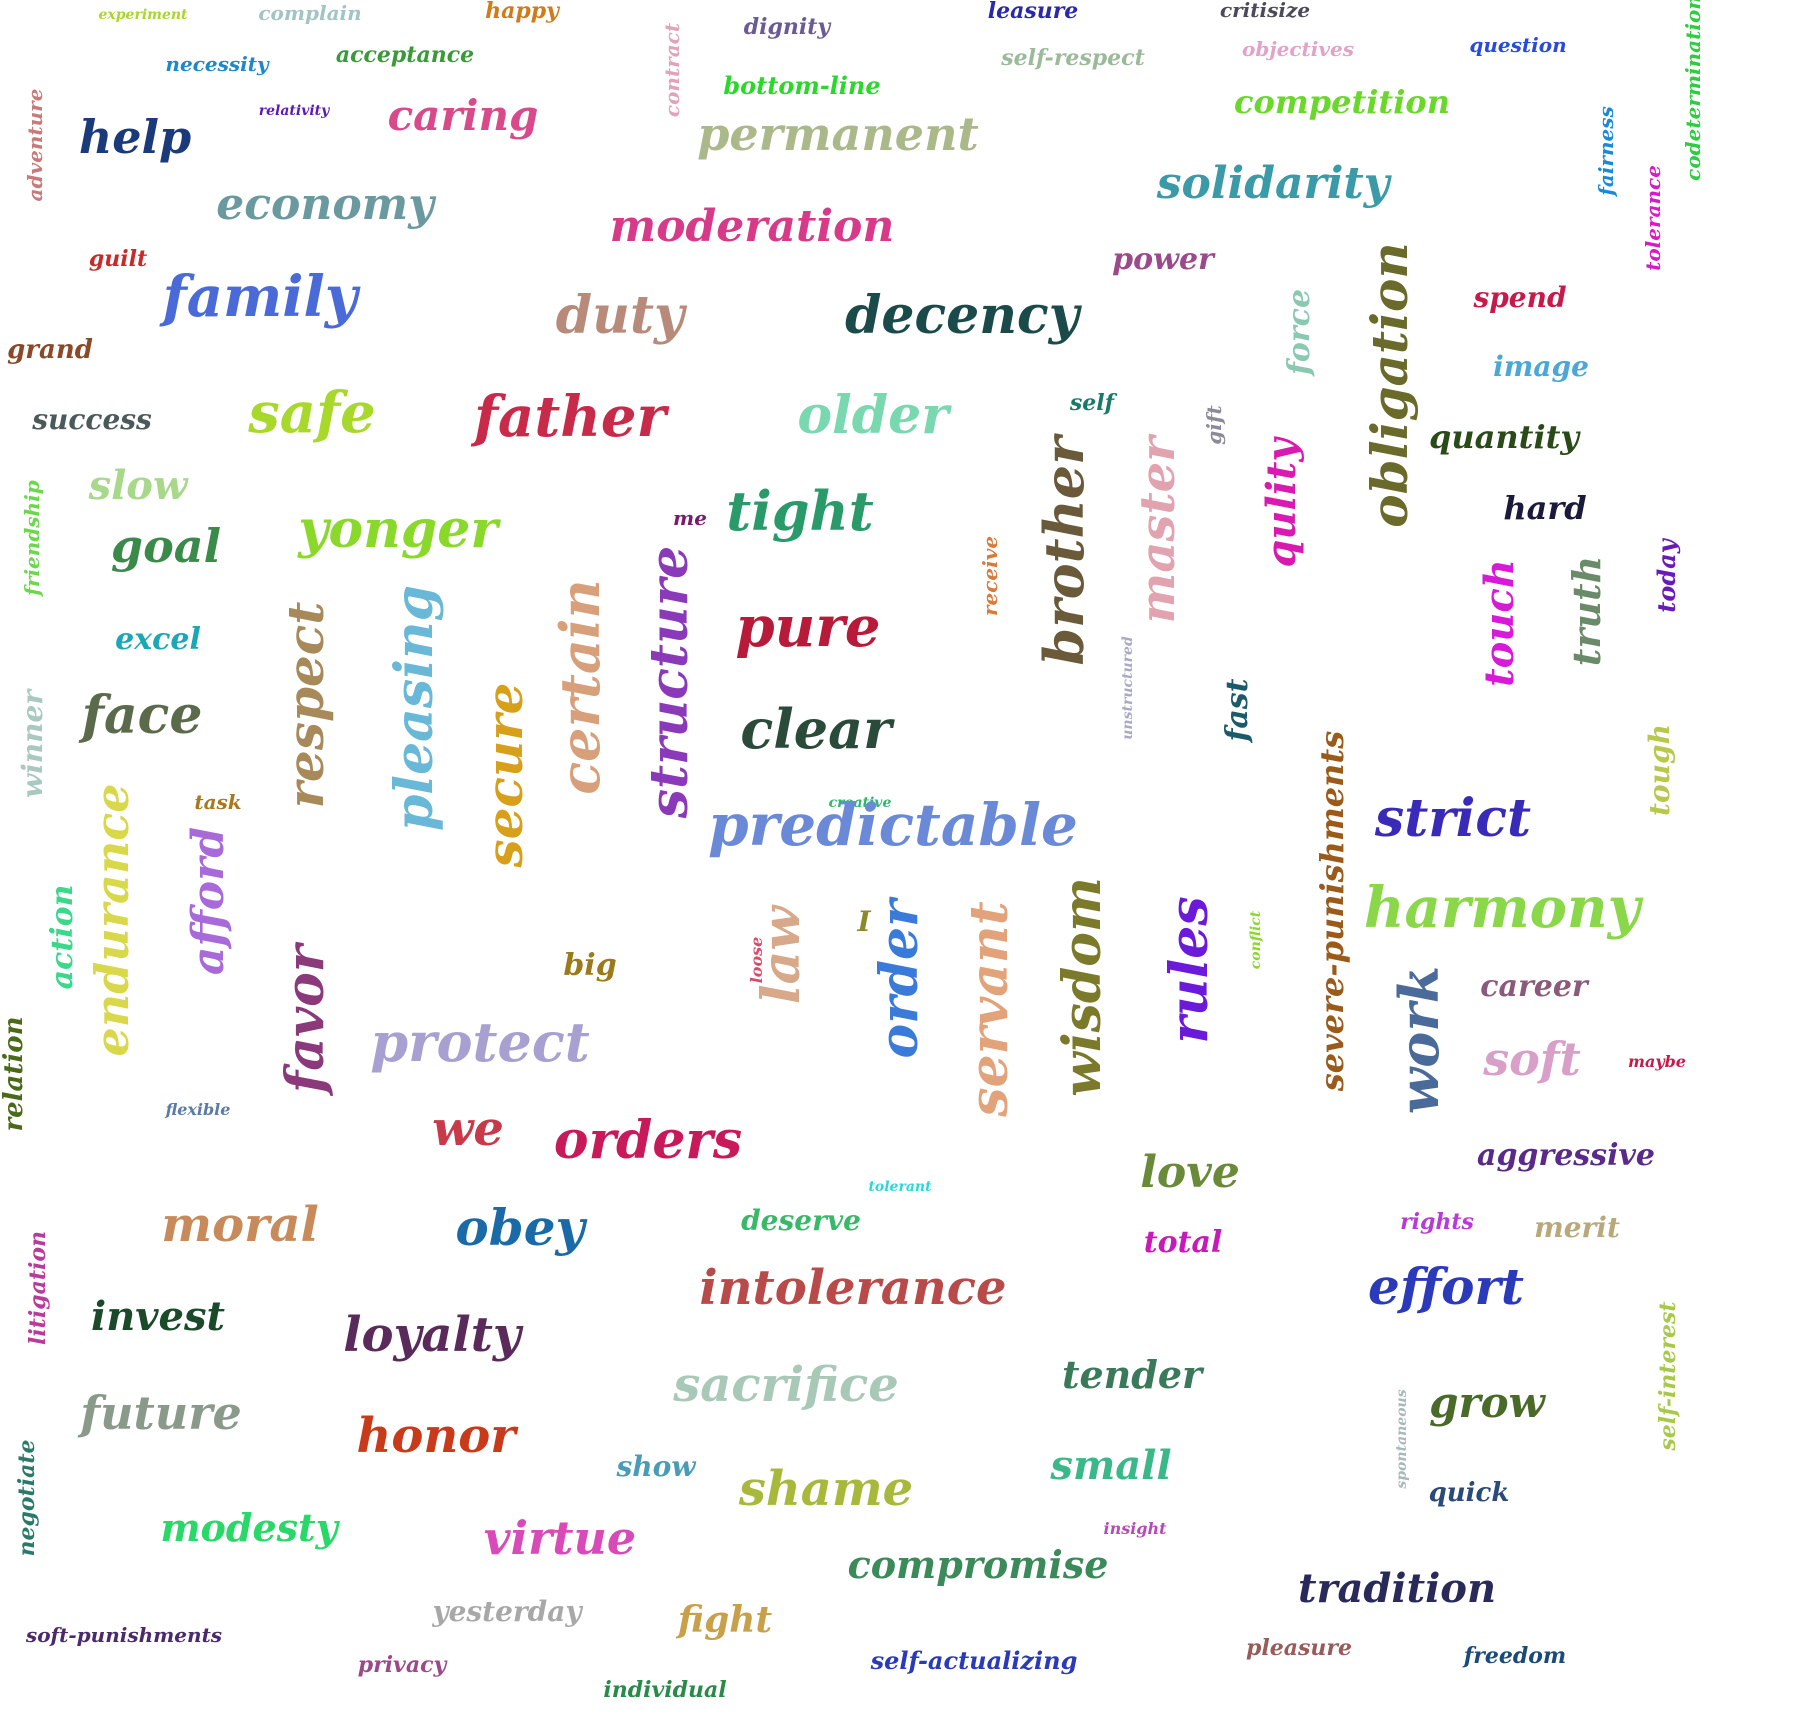 This screenshot has width=1799, height=1711. Describe the element at coordinates (414, 708) in the screenshot. I see `word-pleasing: pleasing` at that location.